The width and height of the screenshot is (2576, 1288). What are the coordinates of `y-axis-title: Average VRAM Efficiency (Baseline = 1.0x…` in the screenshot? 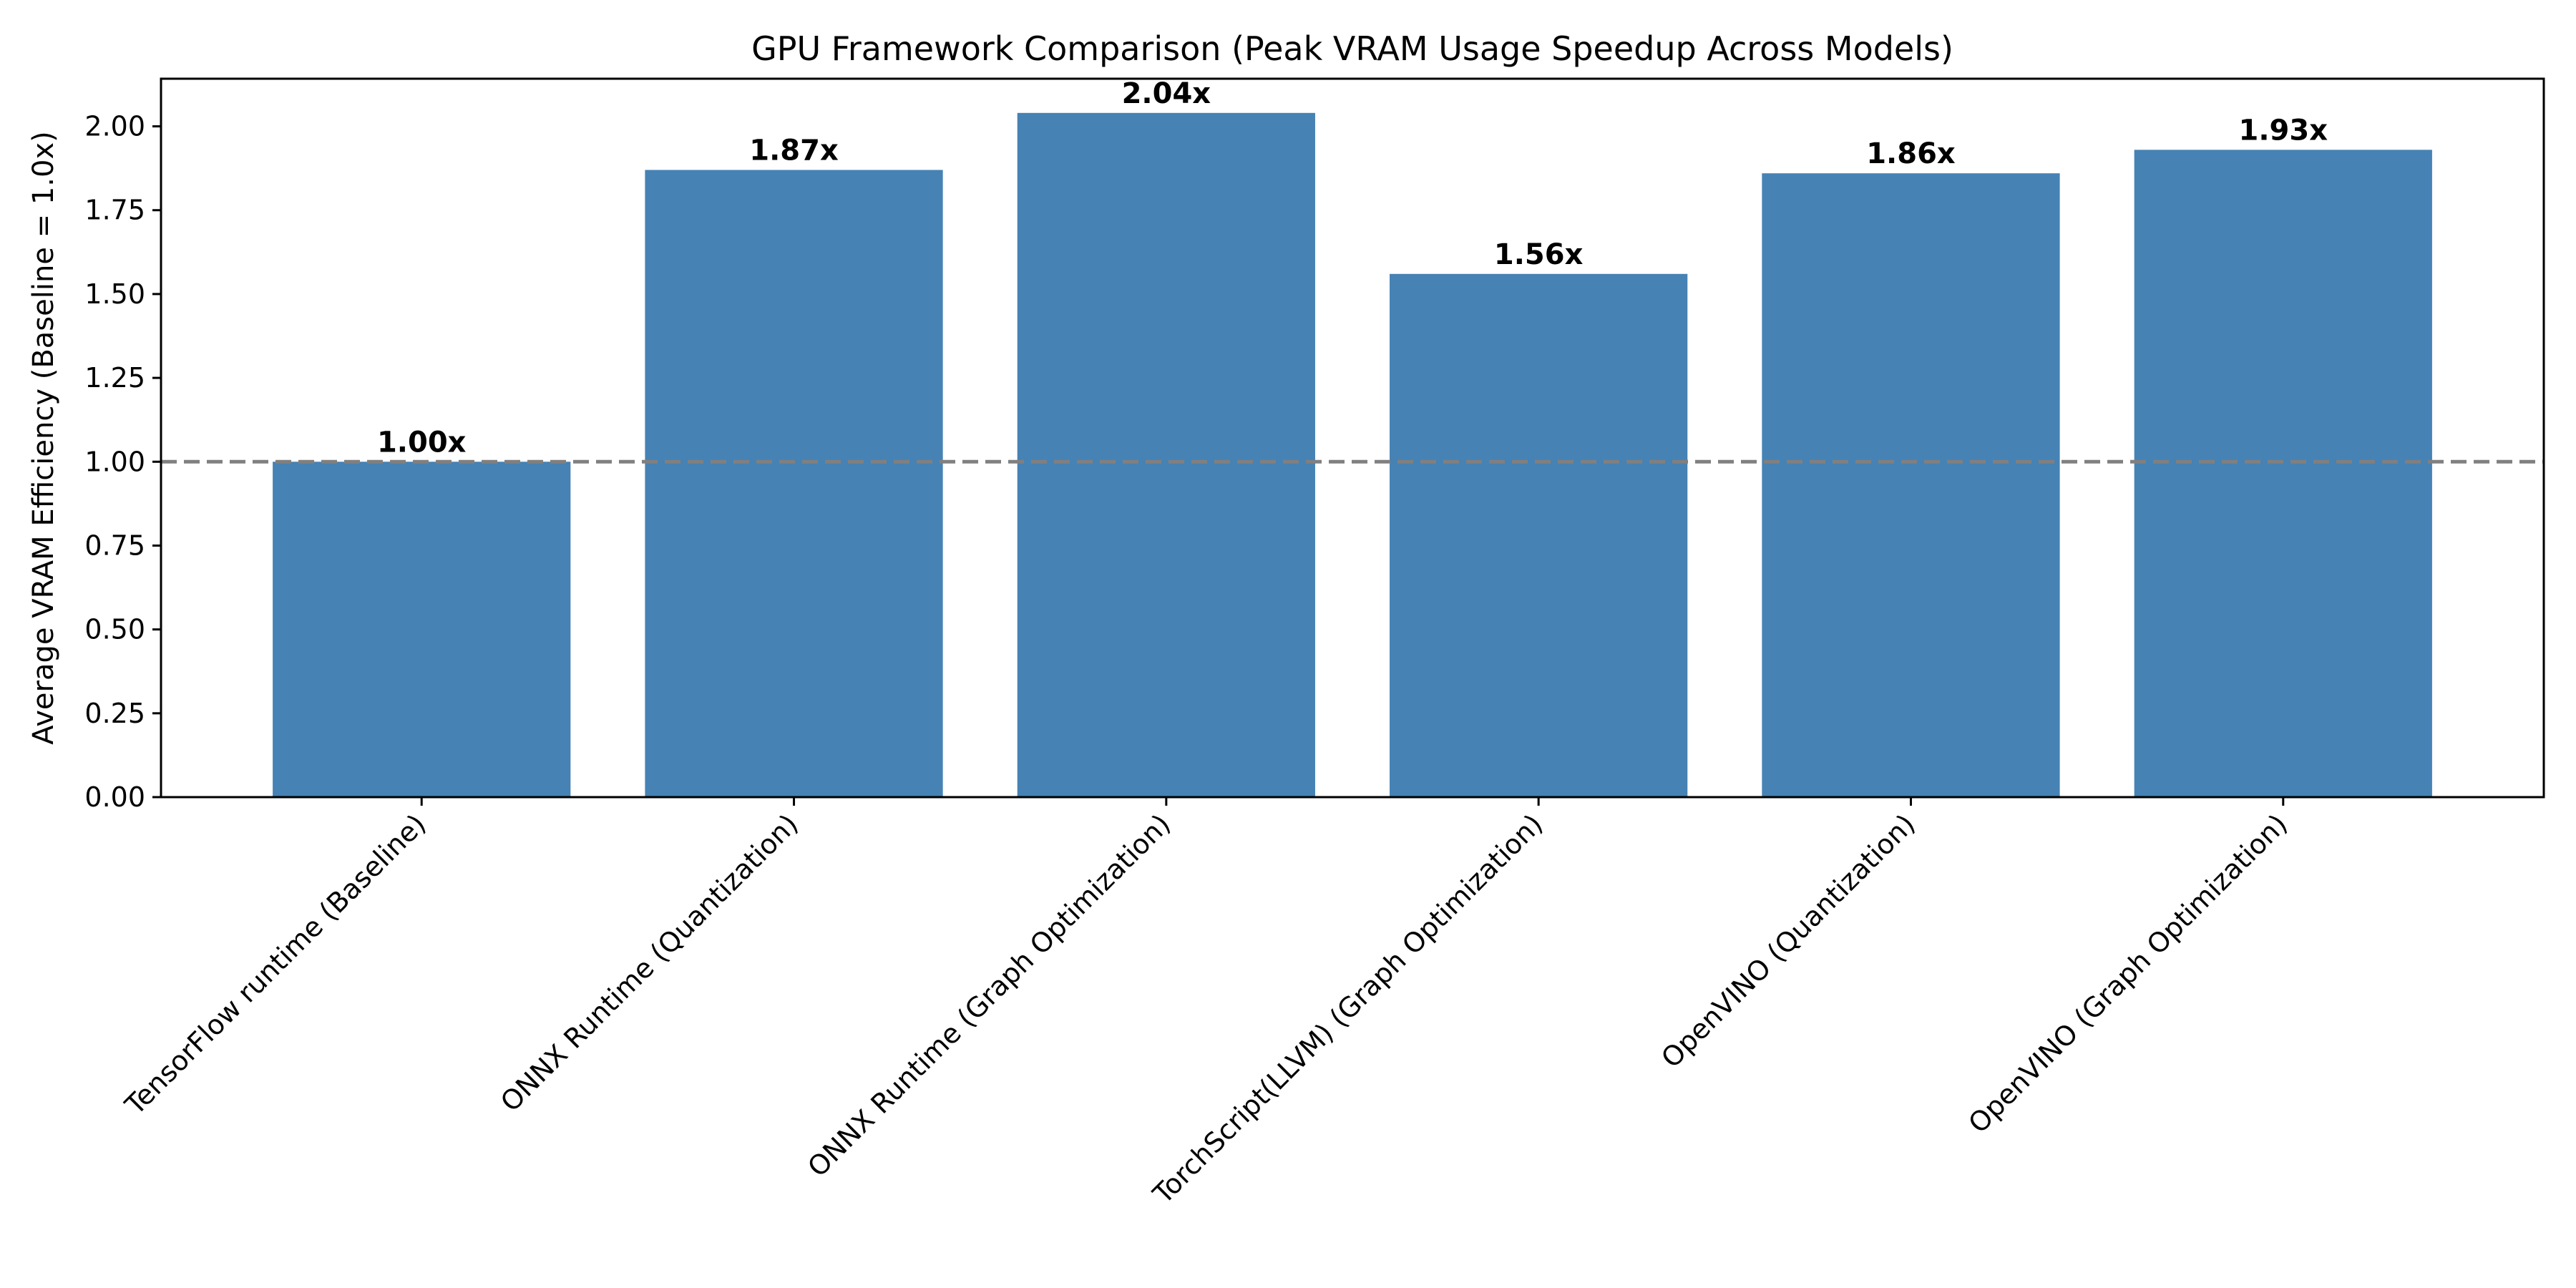 It's located at (43, 438).